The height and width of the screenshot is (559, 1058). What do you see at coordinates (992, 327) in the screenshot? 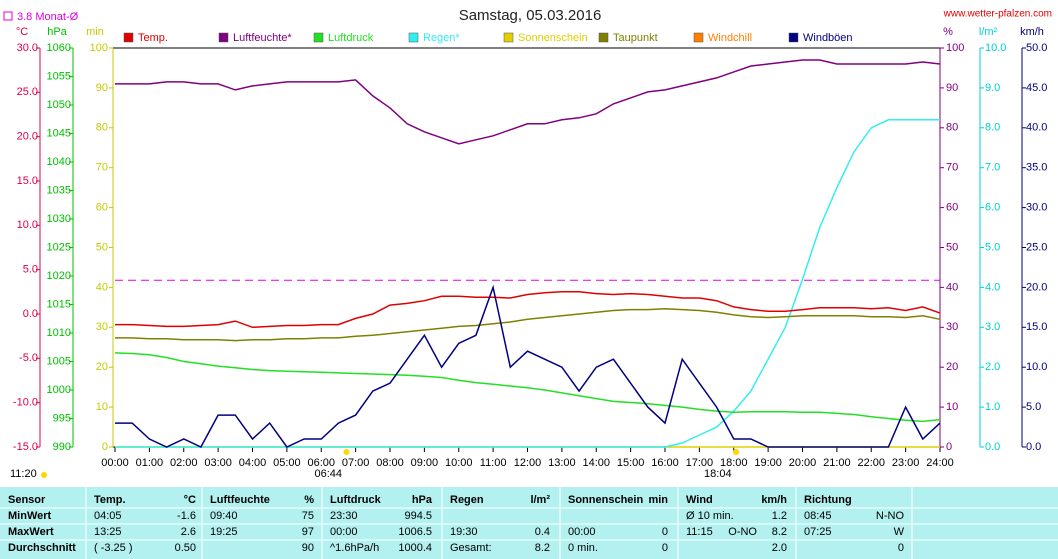
I see `y-tick-label: 3.0` at bounding box center [992, 327].